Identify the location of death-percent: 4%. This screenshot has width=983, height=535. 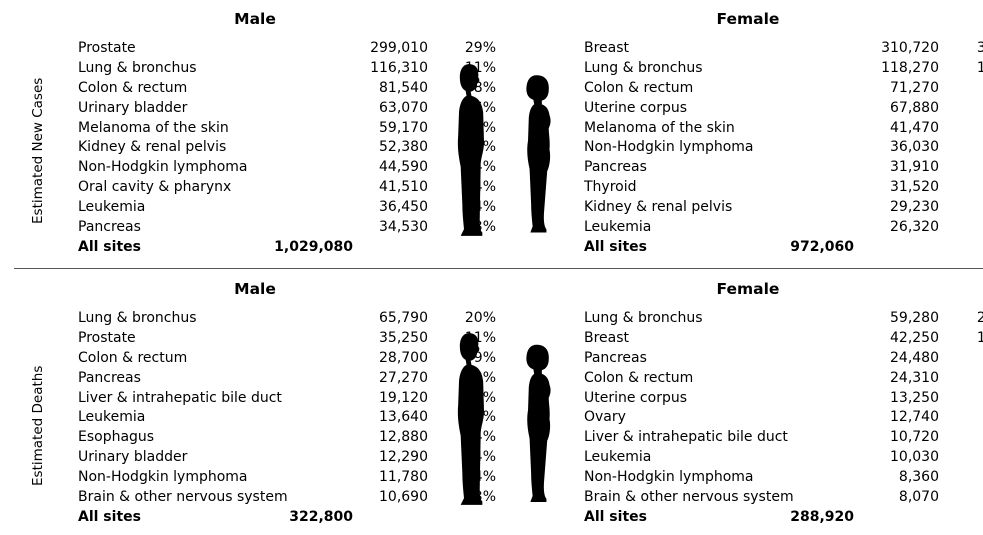
(928, 418).